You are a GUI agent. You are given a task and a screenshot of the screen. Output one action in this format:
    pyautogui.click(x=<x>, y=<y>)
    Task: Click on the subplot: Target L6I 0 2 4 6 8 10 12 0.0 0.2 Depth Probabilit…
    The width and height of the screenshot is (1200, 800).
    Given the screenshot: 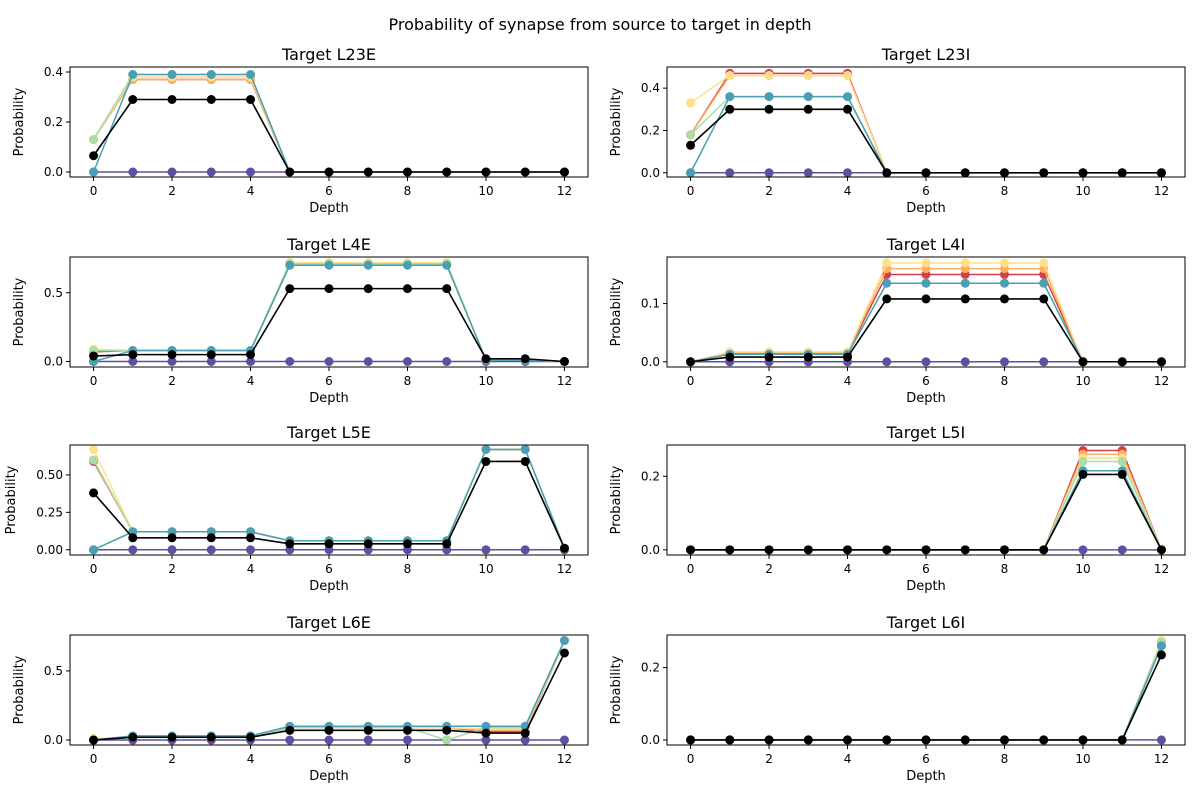 What is the action you would take?
    pyautogui.click(x=897, y=698)
    